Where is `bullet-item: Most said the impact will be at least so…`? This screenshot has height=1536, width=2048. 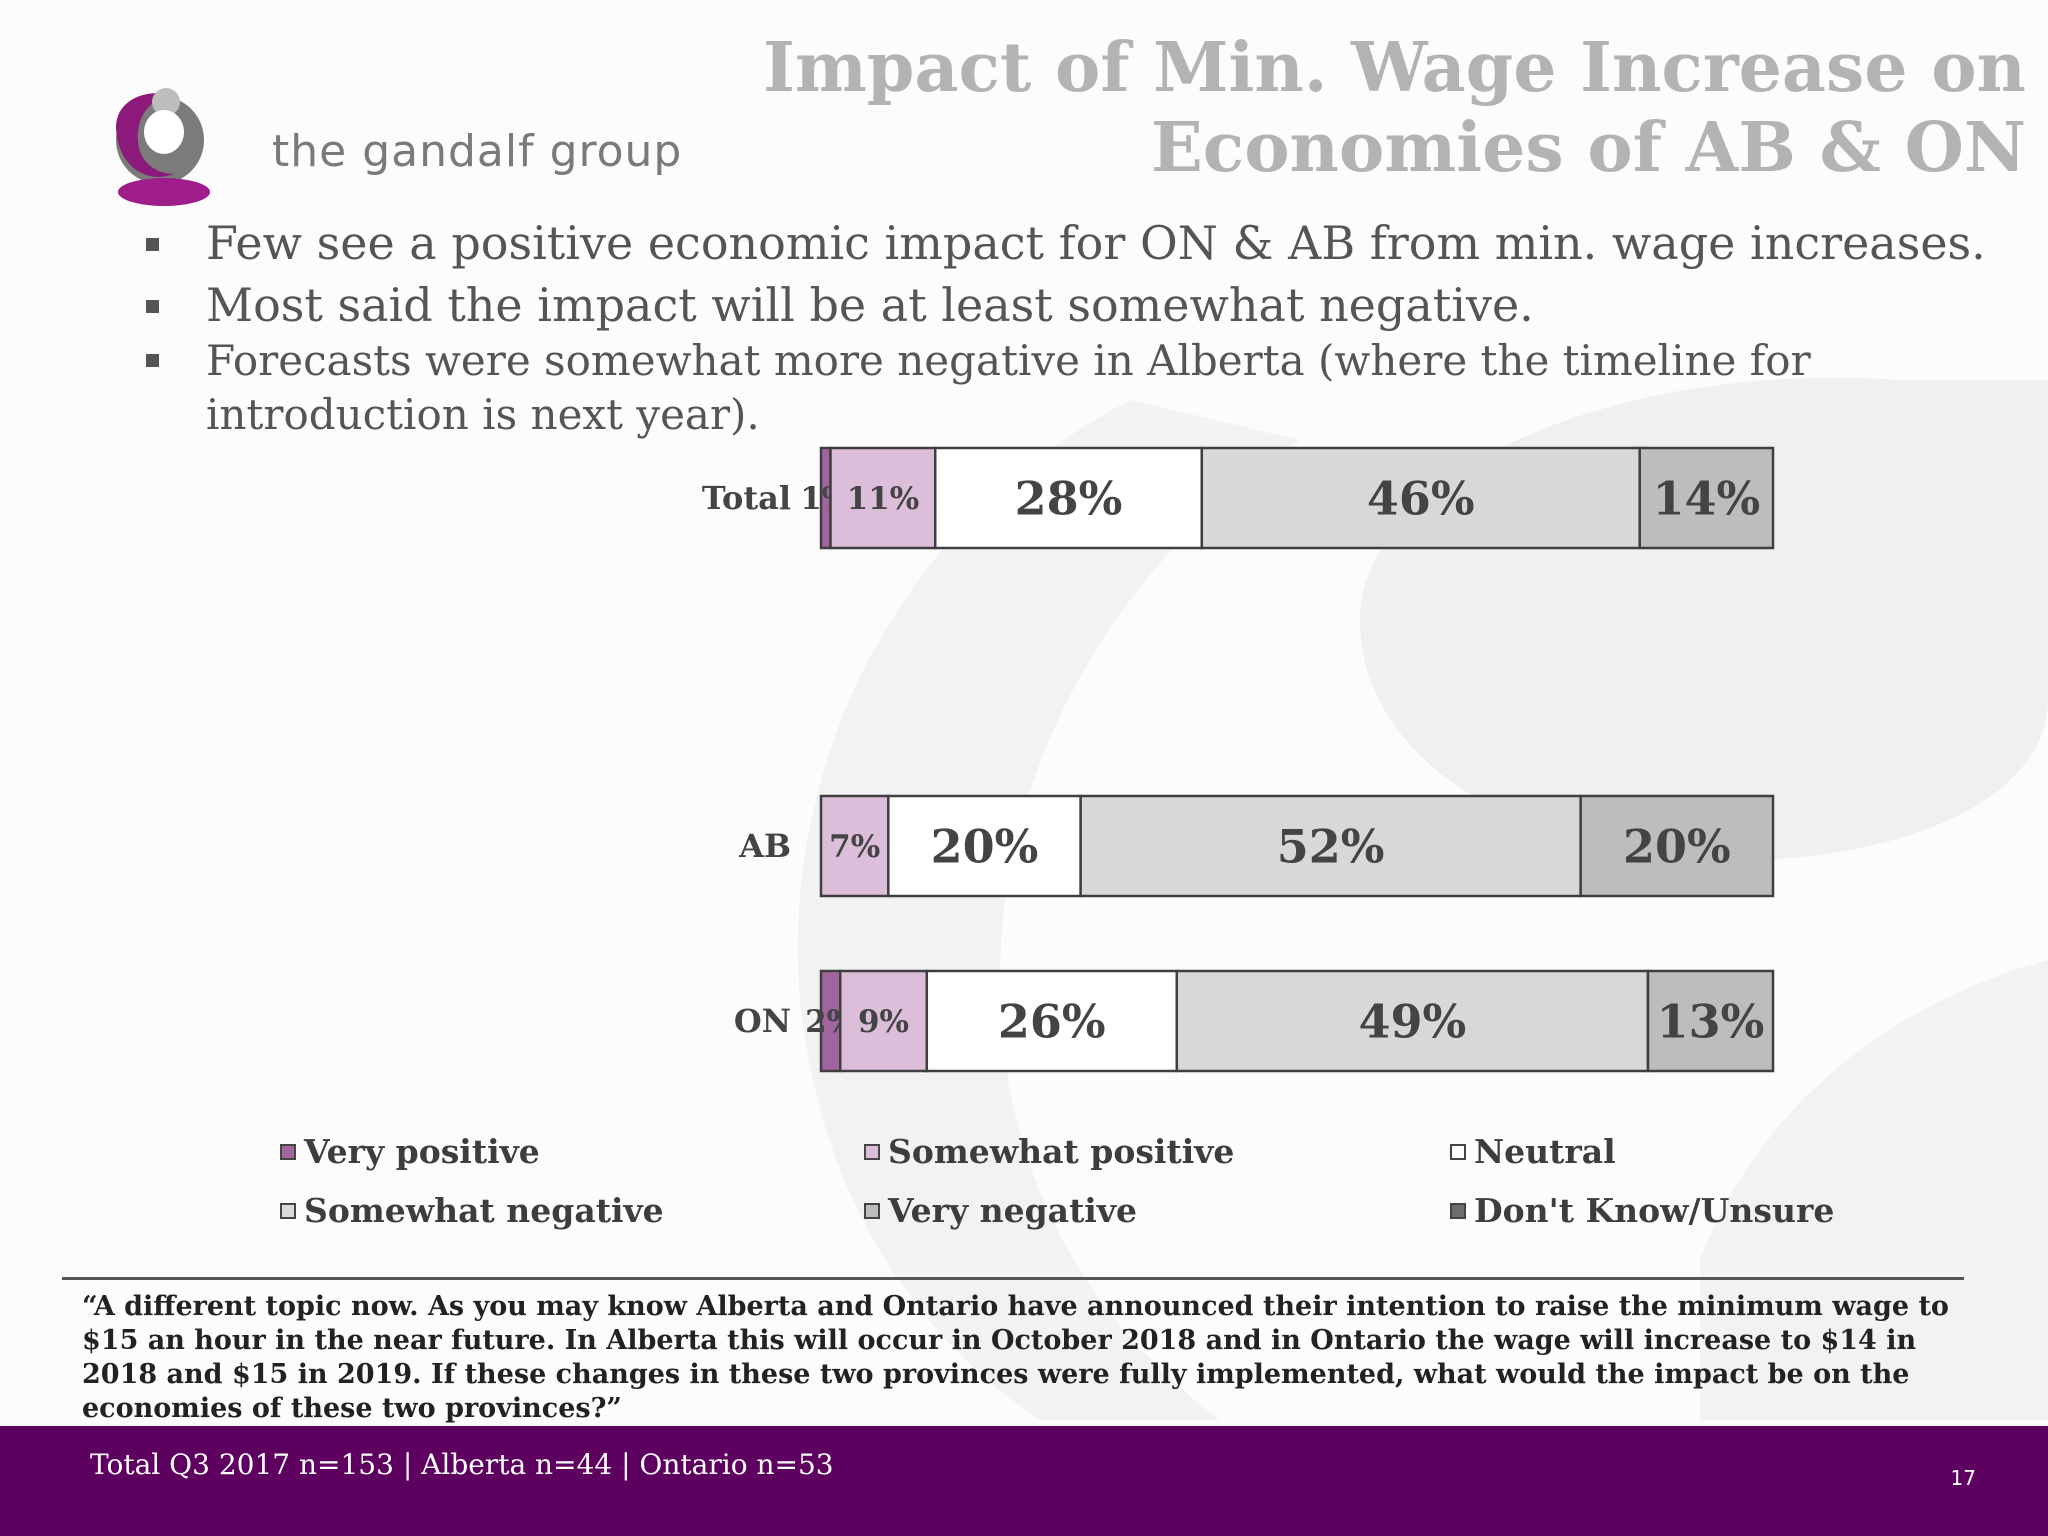
bullet-item: Most said the impact will be at least so… is located at coordinates (1080, 305).